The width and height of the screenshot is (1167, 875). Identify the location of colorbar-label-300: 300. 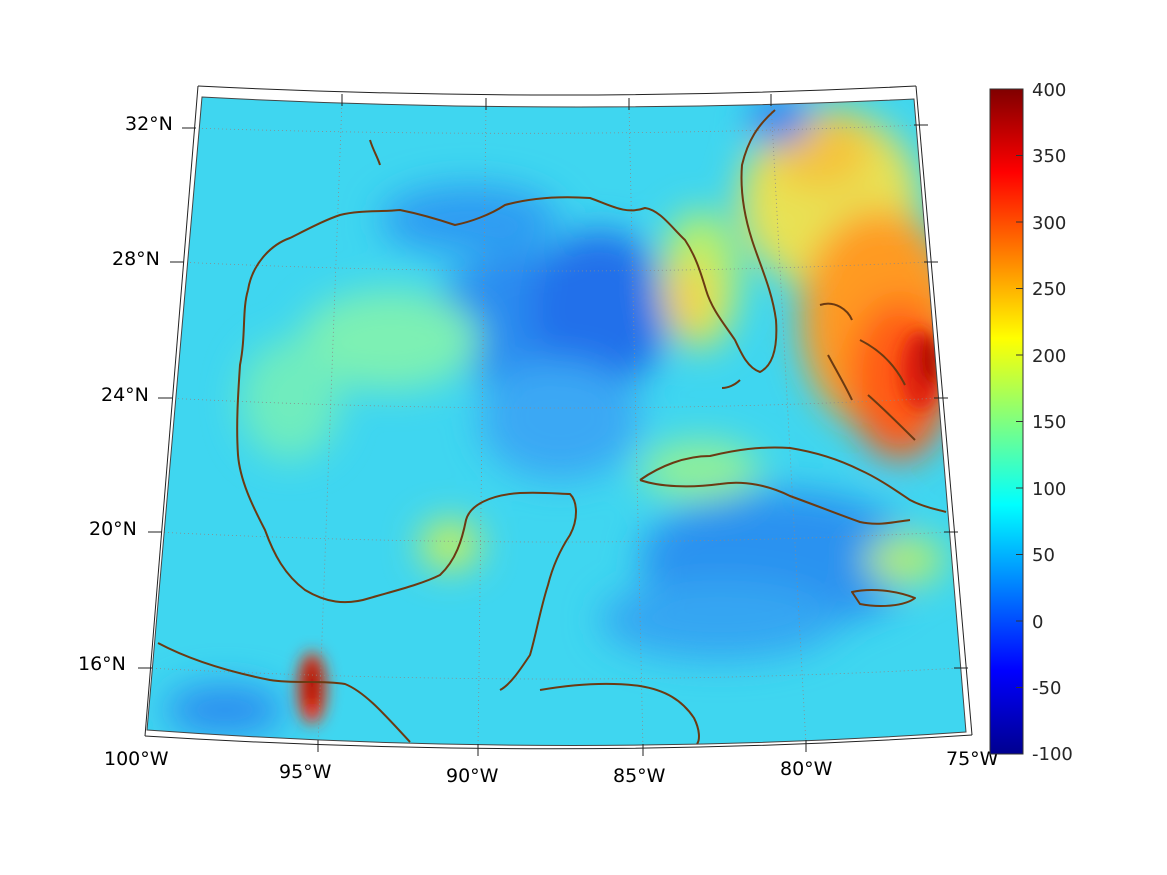
(1049, 223).